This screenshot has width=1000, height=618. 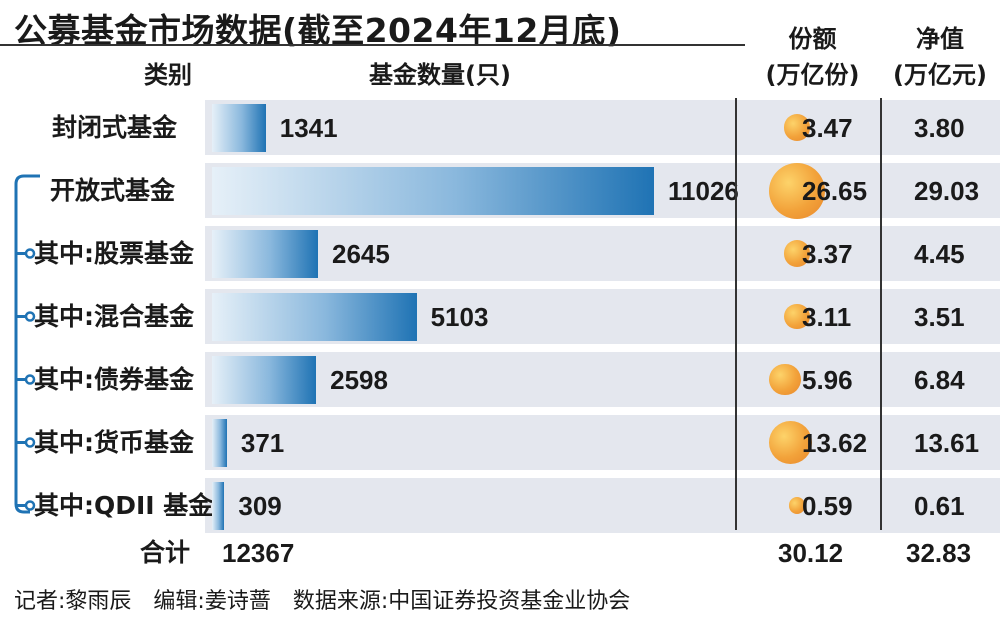 What do you see at coordinates (939, 505) in the screenshot?
I see `nav-value: 0.61` at bounding box center [939, 505].